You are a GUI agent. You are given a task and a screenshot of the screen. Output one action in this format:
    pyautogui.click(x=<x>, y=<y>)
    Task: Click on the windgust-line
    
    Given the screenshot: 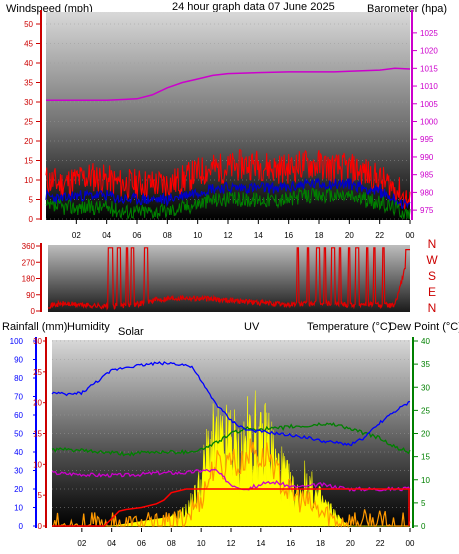 What is the action you would take?
    pyautogui.click(x=228, y=193)
    